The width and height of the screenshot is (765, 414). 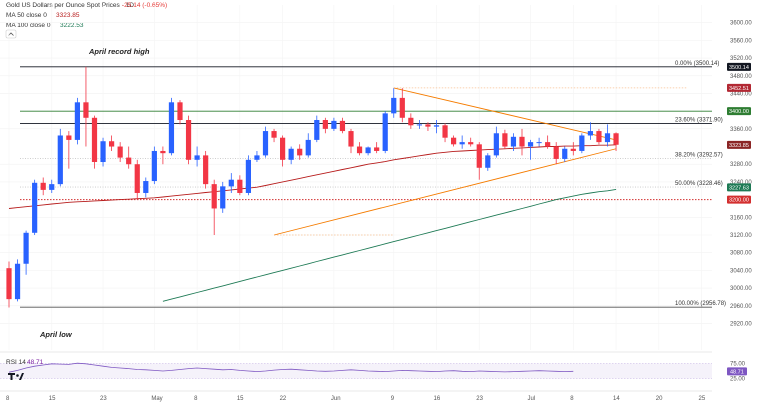 I want to click on tradingview-logo-icon, so click(x=16, y=376).